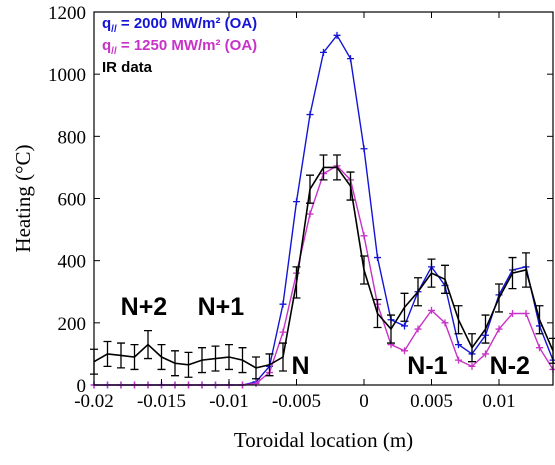 This screenshot has height=465, width=555. What do you see at coordinates (229, 401) in the screenshot?
I see `x-tick-label: -0.01` at bounding box center [229, 401].